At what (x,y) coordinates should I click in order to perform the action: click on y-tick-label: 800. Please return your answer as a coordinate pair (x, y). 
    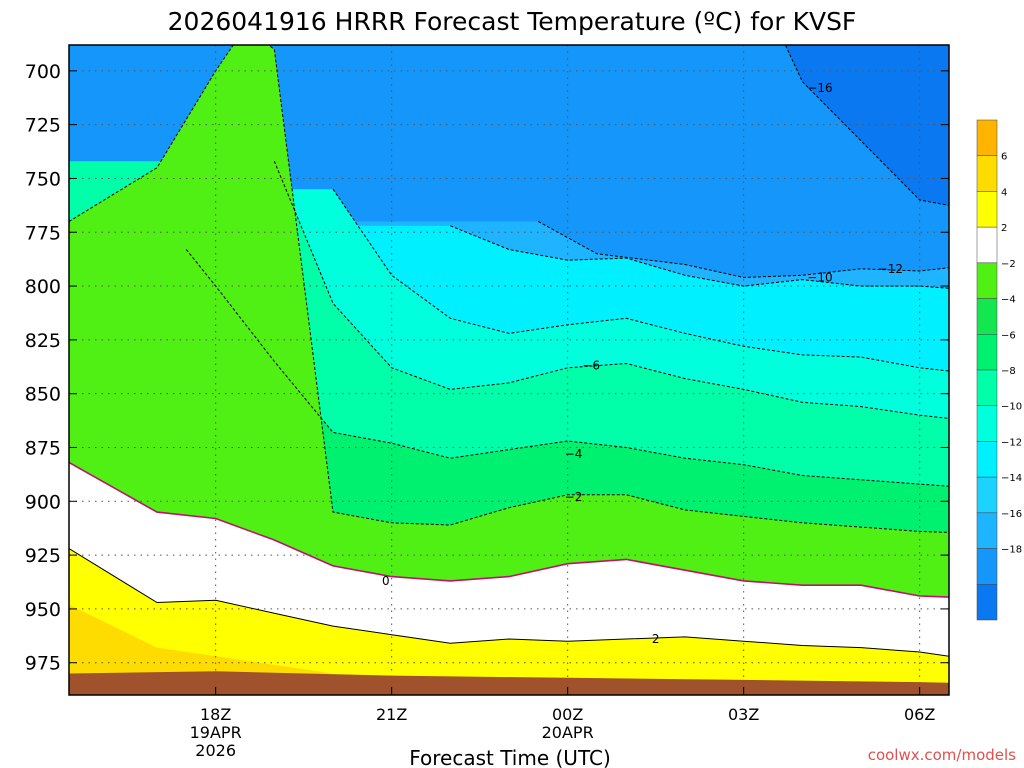
    Looking at the image, I should click on (43, 287).